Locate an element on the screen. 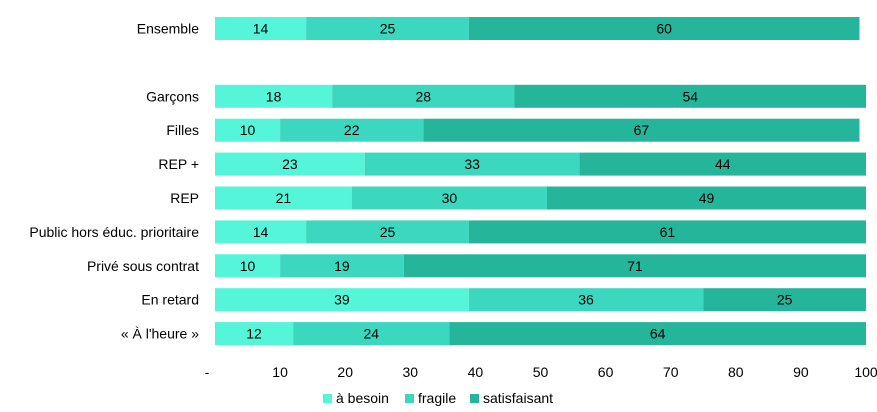 This screenshot has width=877, height=412. data-label: 18 is located at coordinates (274, 96).